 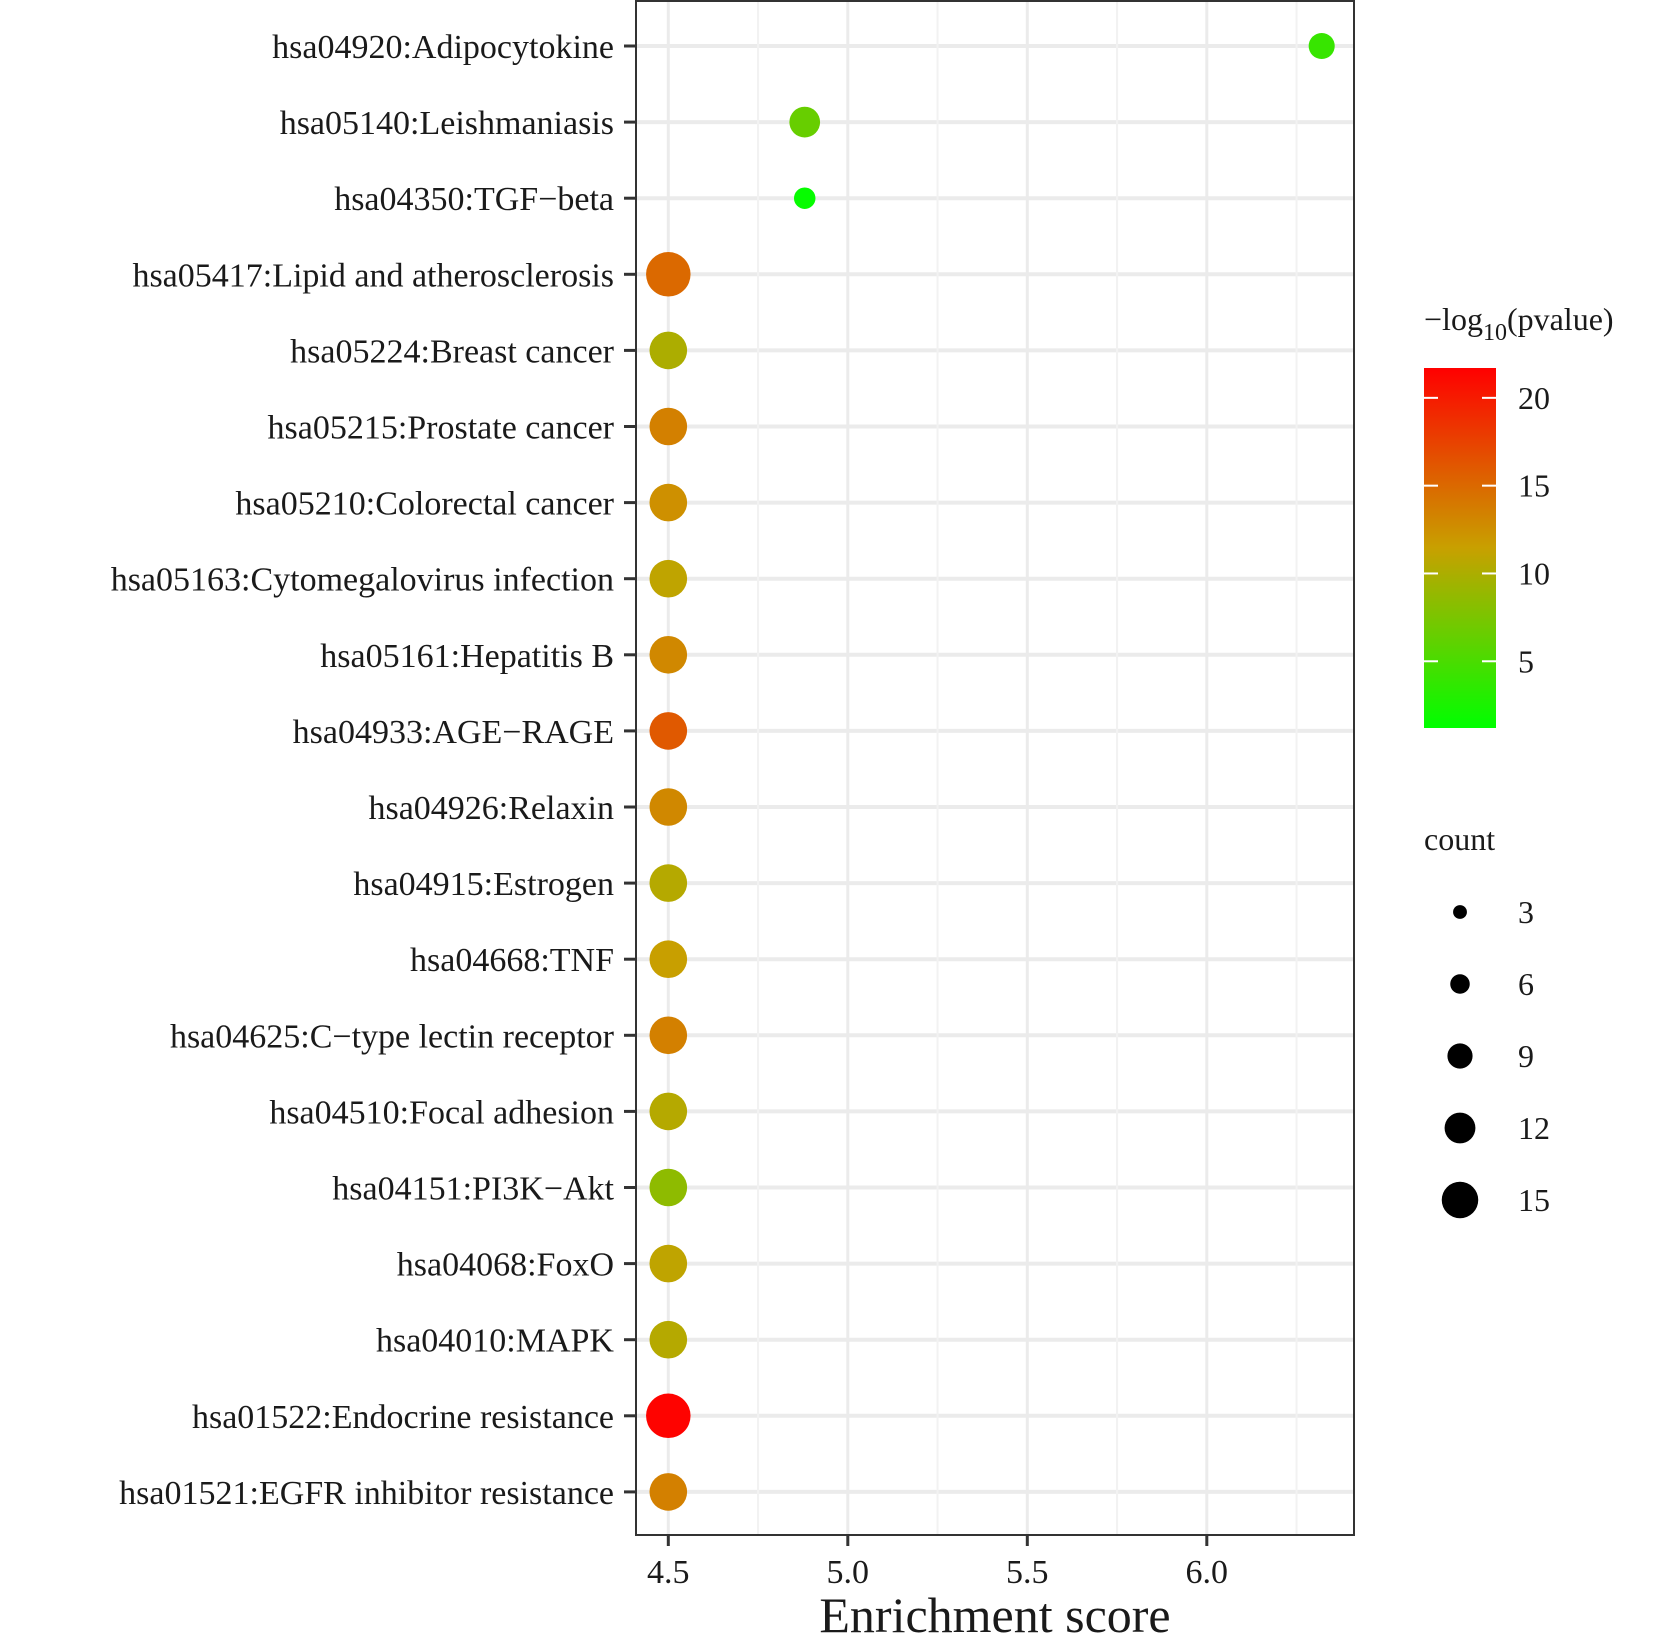 I want to click on y-tick-label: hsa04933:AGE−RAGE, so click(x=453, y=732).